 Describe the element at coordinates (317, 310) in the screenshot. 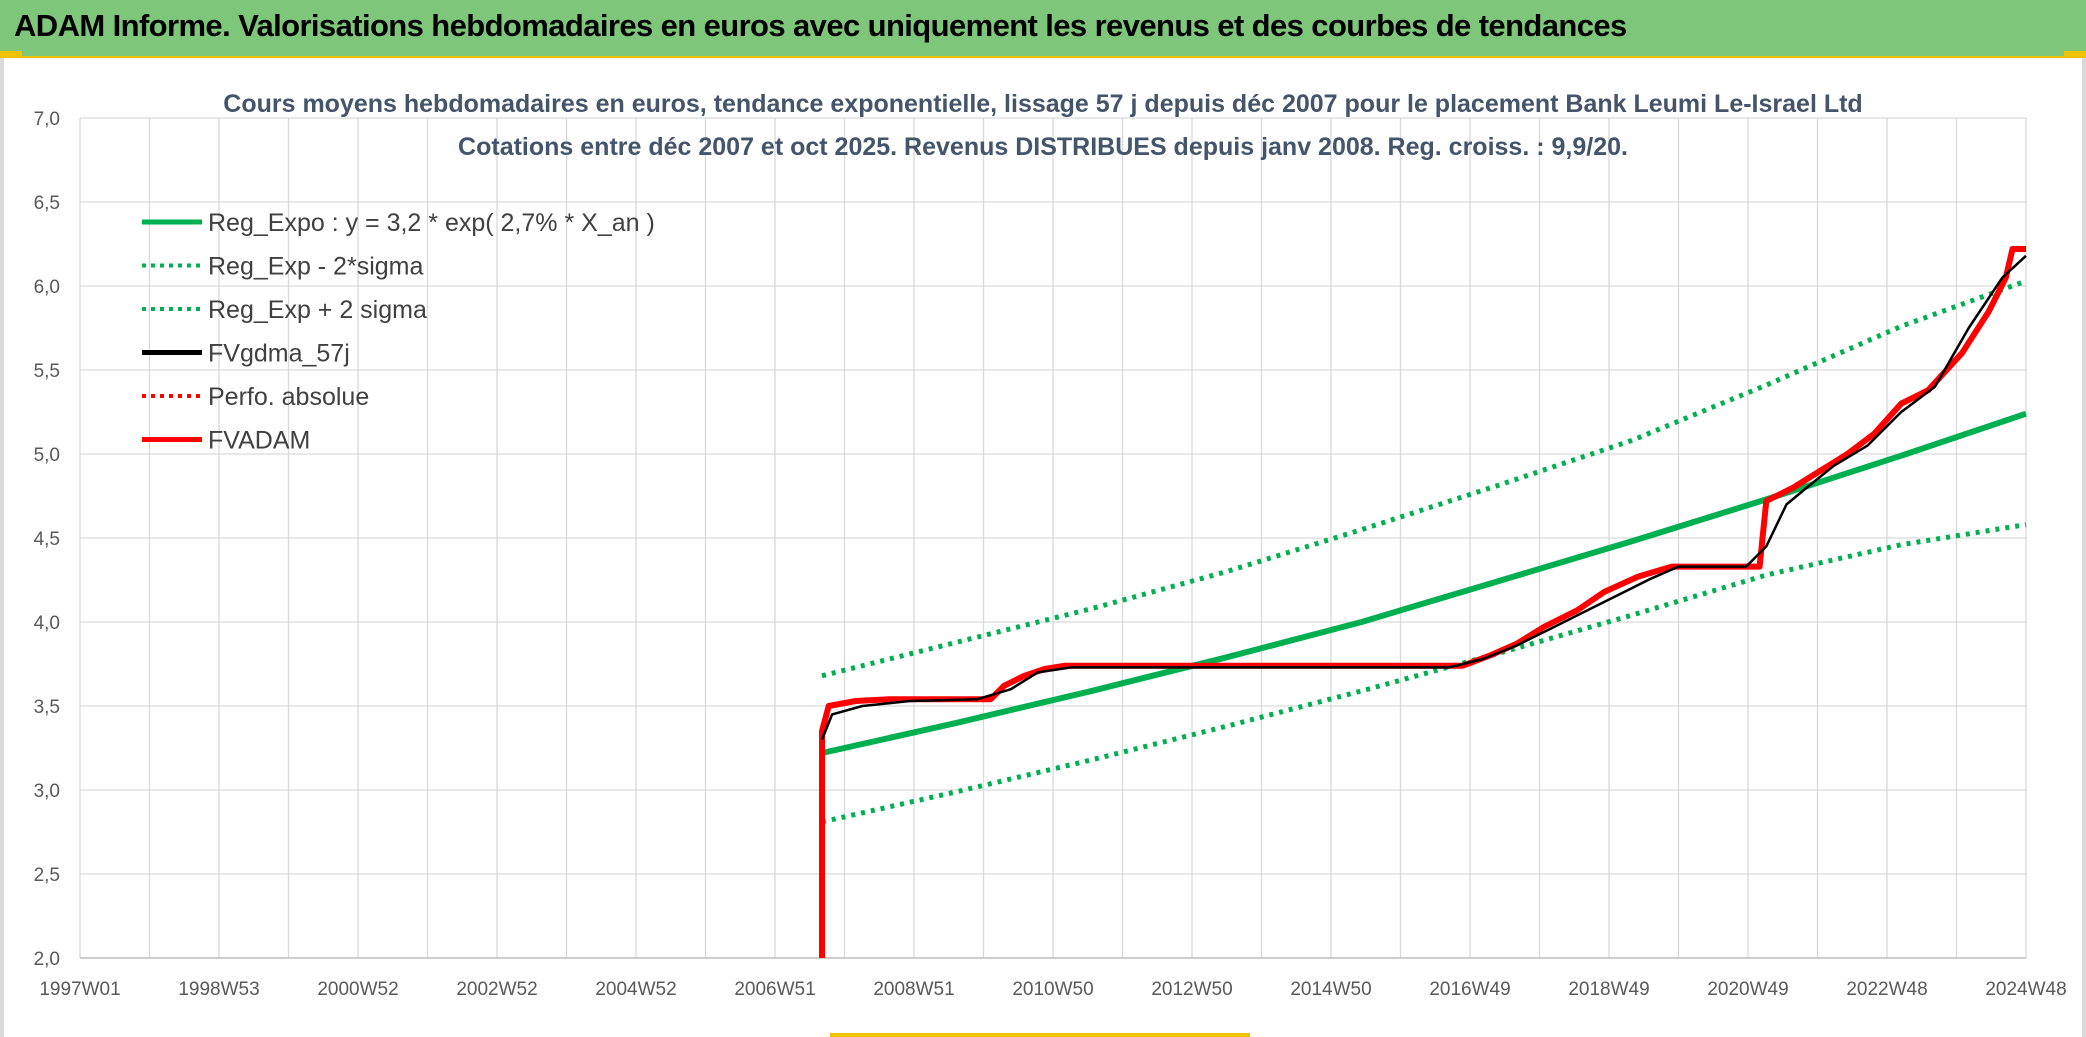

I see `legend-label: Reg_Exp + 2 sigma` at that location.